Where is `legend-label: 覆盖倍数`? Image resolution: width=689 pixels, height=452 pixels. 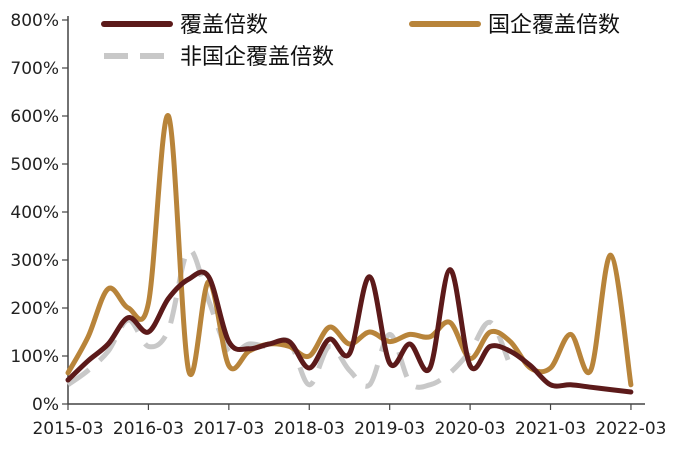
legend-label: 覆盖倍数 is located at coordinates (224, 25).